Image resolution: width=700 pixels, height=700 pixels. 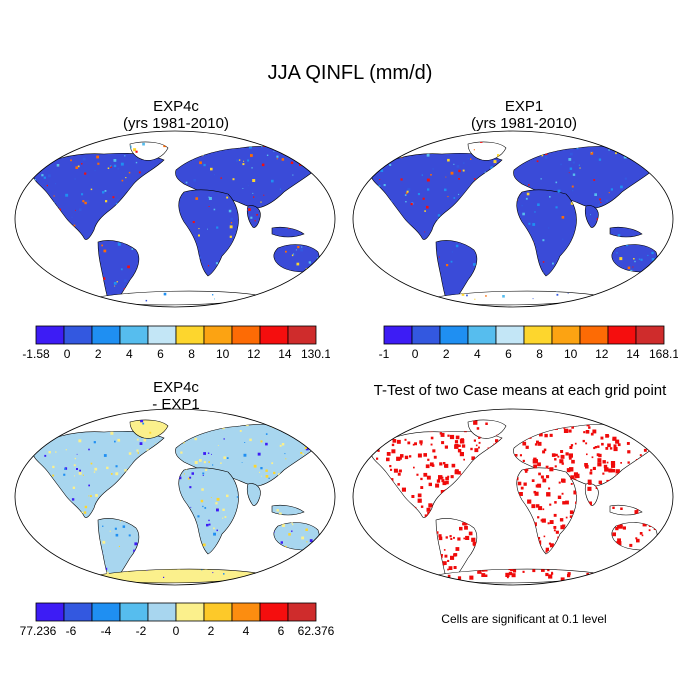 What do you see at coordinates (350, 73) in the screenshot?
I see `figure-title: JJA QINFL (mm/d)` at bounding box center [350, 73].